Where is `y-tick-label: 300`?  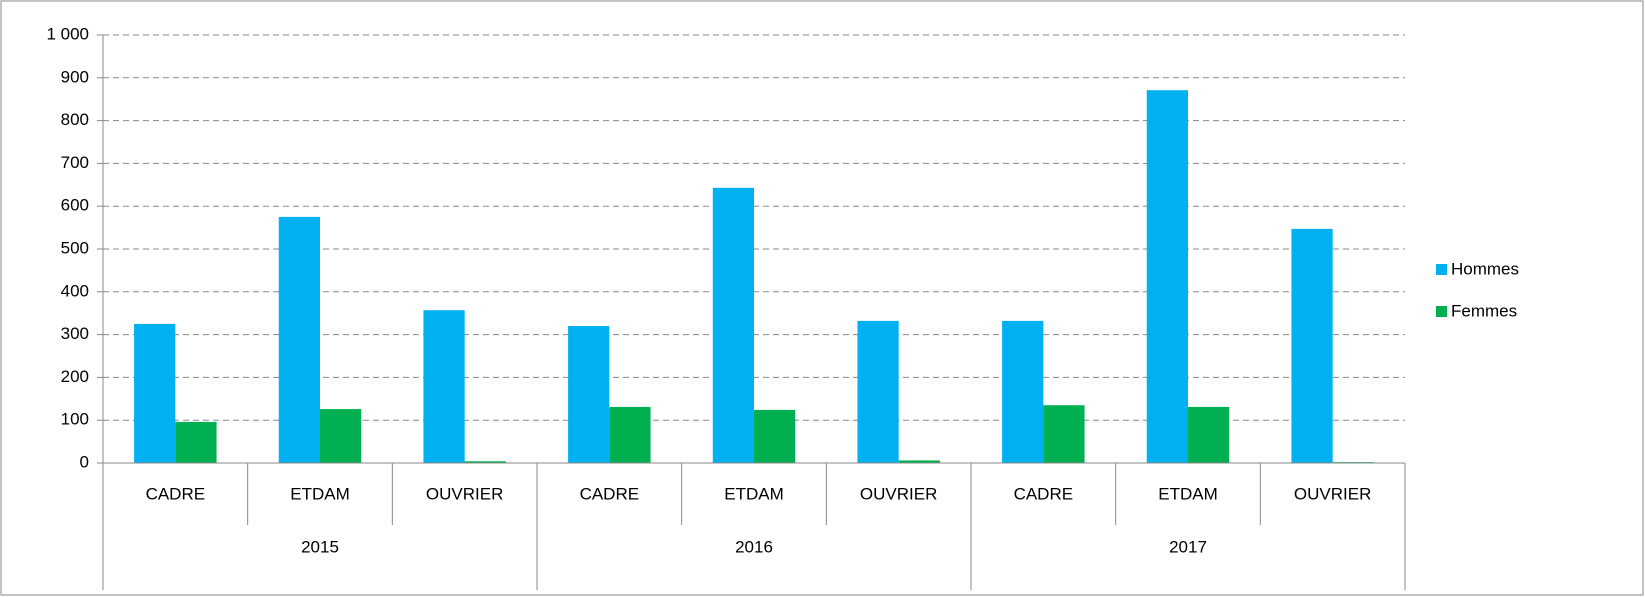 y-tick-label: 300 is located at coordinates (75, 333).